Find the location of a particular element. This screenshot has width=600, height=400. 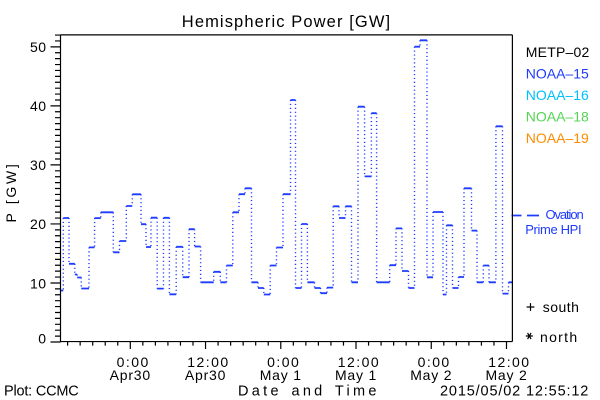

svg-text: 10 is located at coordinates (38, 283).